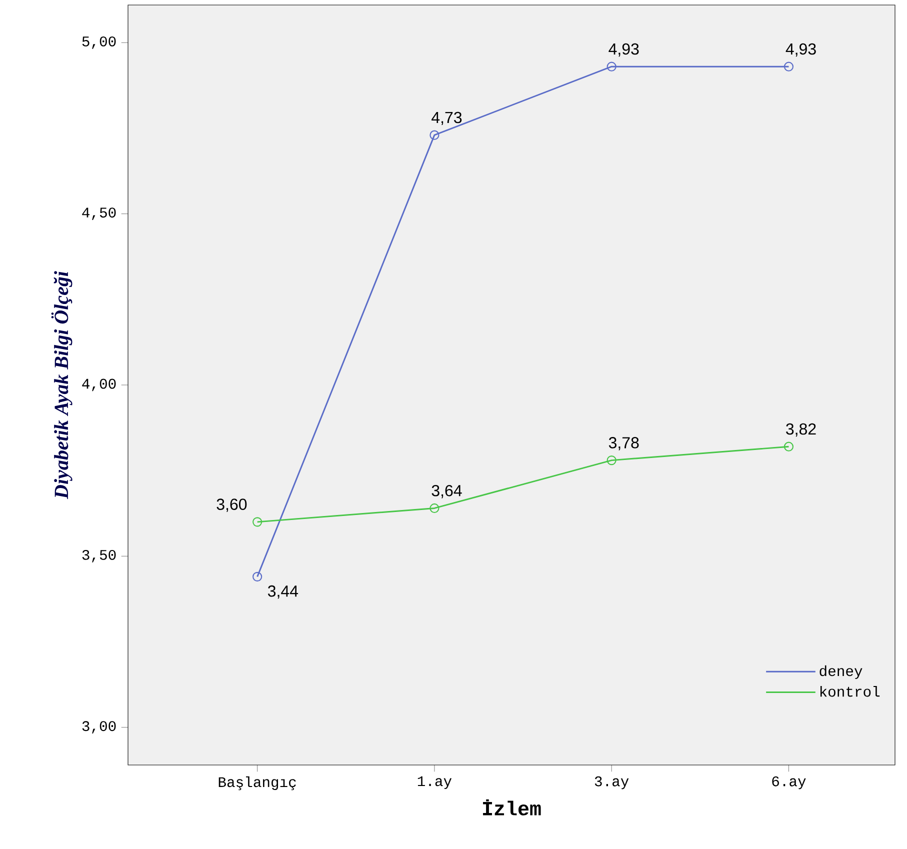 The image size is (907, 849). I want to click on data-label: 3,82, so click(801, 430).